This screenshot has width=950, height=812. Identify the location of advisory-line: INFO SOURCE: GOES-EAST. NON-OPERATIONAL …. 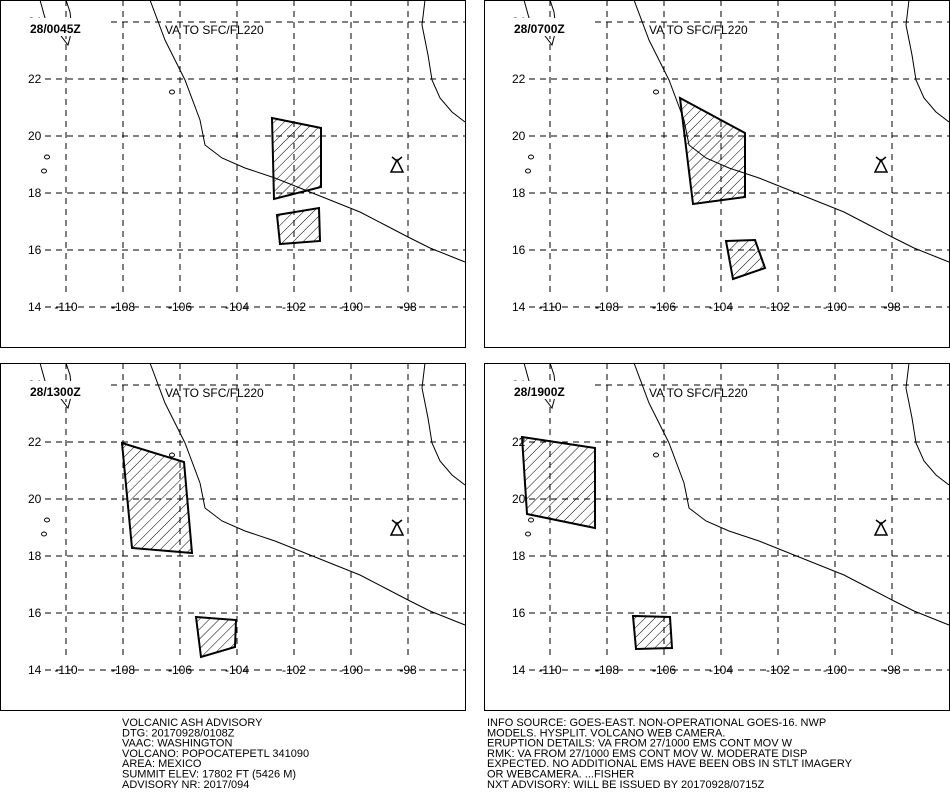
(656, 723).